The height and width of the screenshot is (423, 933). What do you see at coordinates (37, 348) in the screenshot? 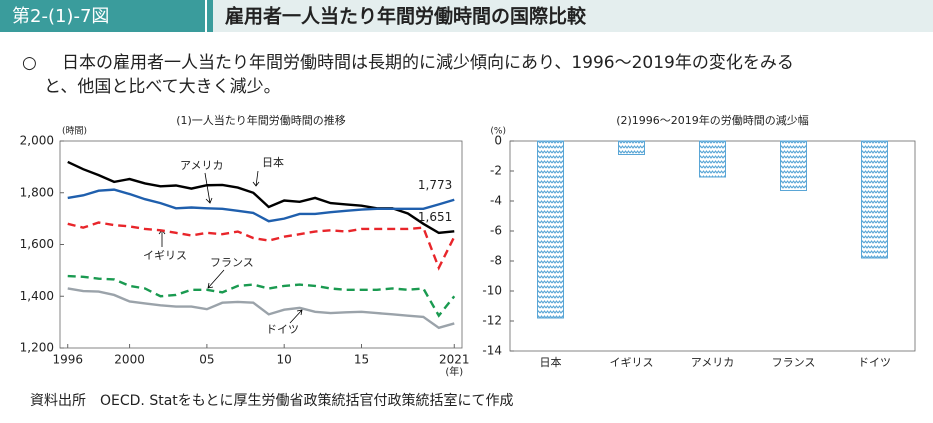
I see `y-tick-label: 1,200` at bounding box center [37, 348].